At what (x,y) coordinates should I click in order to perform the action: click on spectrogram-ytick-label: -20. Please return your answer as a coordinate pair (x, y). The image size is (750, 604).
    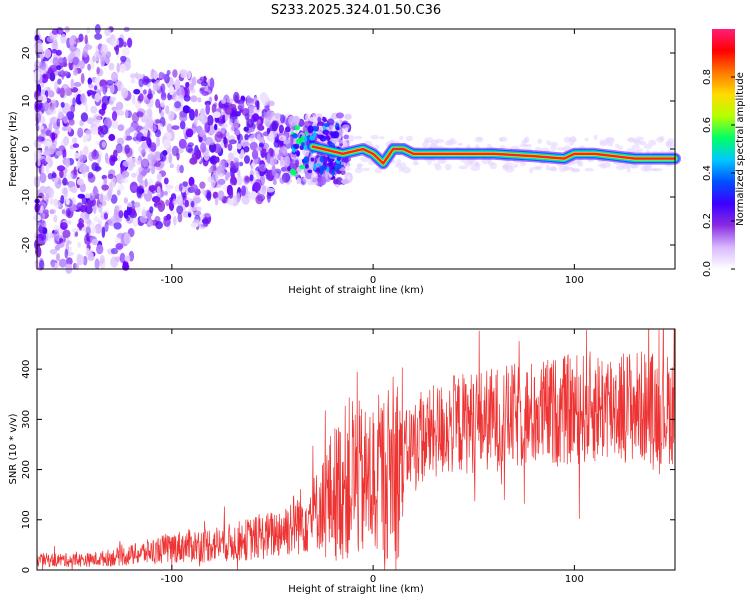
    Looking at the image, I should click on (26, 245).